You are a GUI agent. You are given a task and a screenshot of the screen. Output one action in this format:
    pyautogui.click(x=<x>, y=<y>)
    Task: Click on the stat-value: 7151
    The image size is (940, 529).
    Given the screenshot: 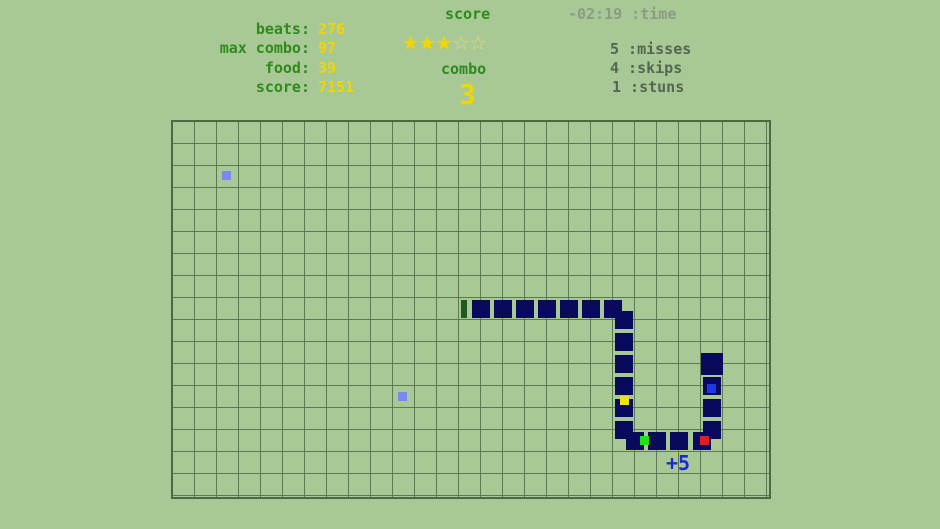 What is the action you would take?
    pyautogui.click(x=336, y=87)
    